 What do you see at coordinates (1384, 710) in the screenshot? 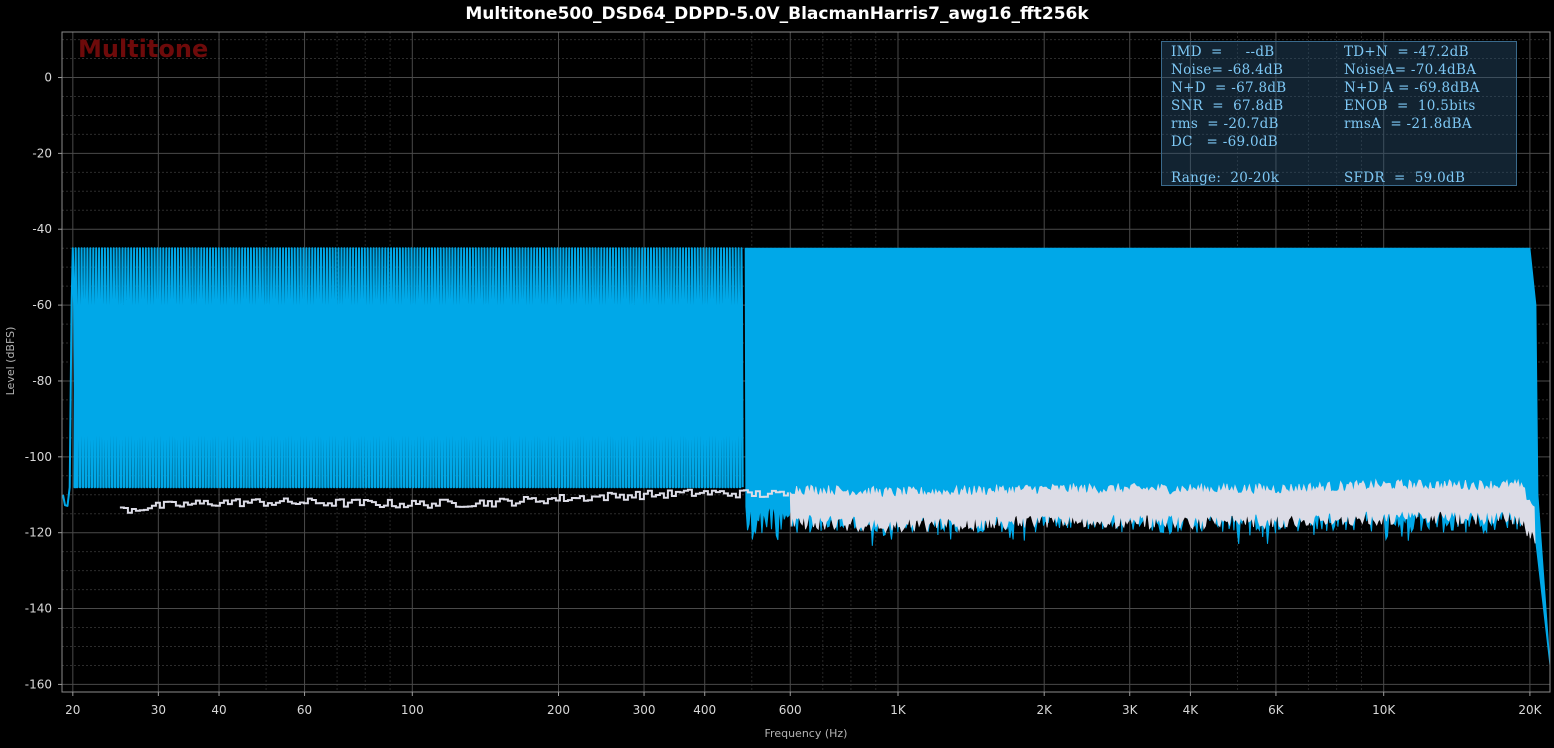
I see `x-tick-label: 10K` at bounding box center [1384, 710].